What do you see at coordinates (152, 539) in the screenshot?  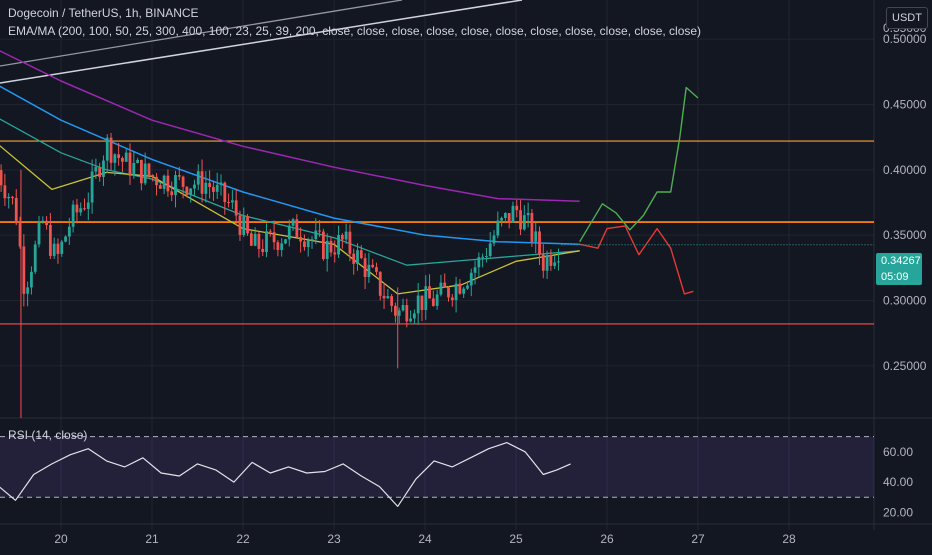 I see `x-tick-label: 21` at bounding box center [152, 539].